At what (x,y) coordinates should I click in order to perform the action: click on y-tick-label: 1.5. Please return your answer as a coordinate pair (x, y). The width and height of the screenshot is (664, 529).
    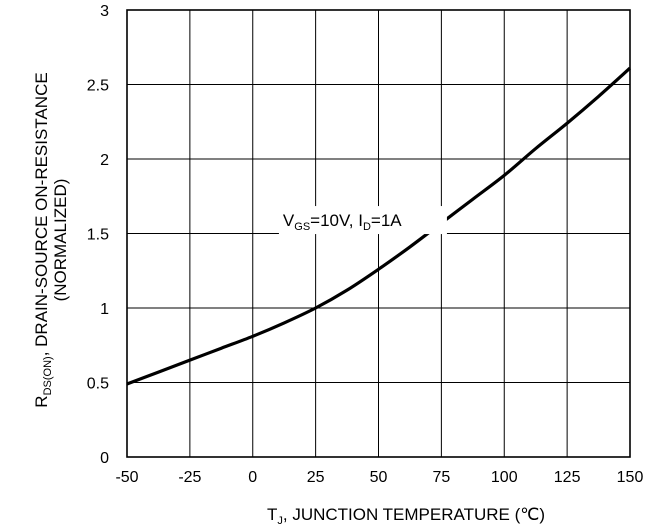
    Looking at the image, I should click on (98, 235).